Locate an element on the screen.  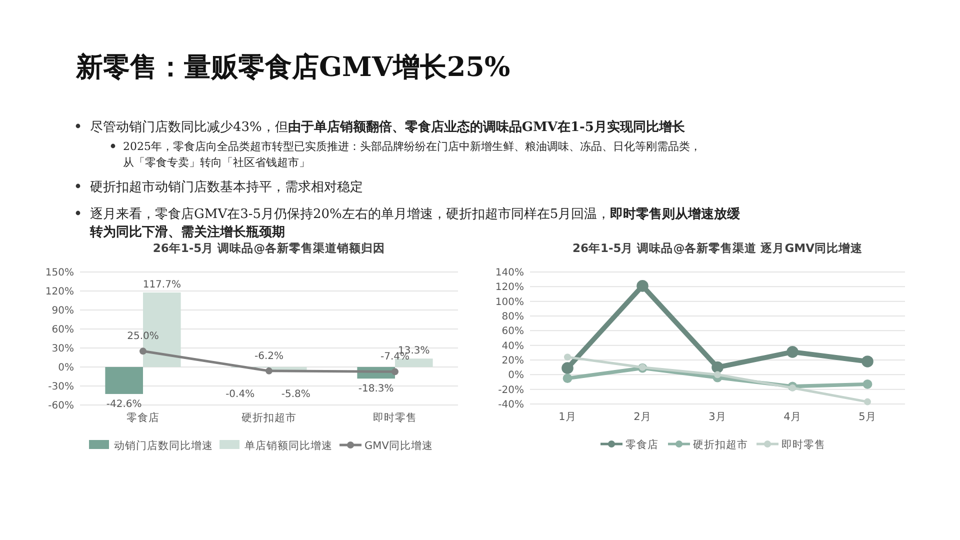
y-tick-label: 40% is located at coordinates (513, 346).